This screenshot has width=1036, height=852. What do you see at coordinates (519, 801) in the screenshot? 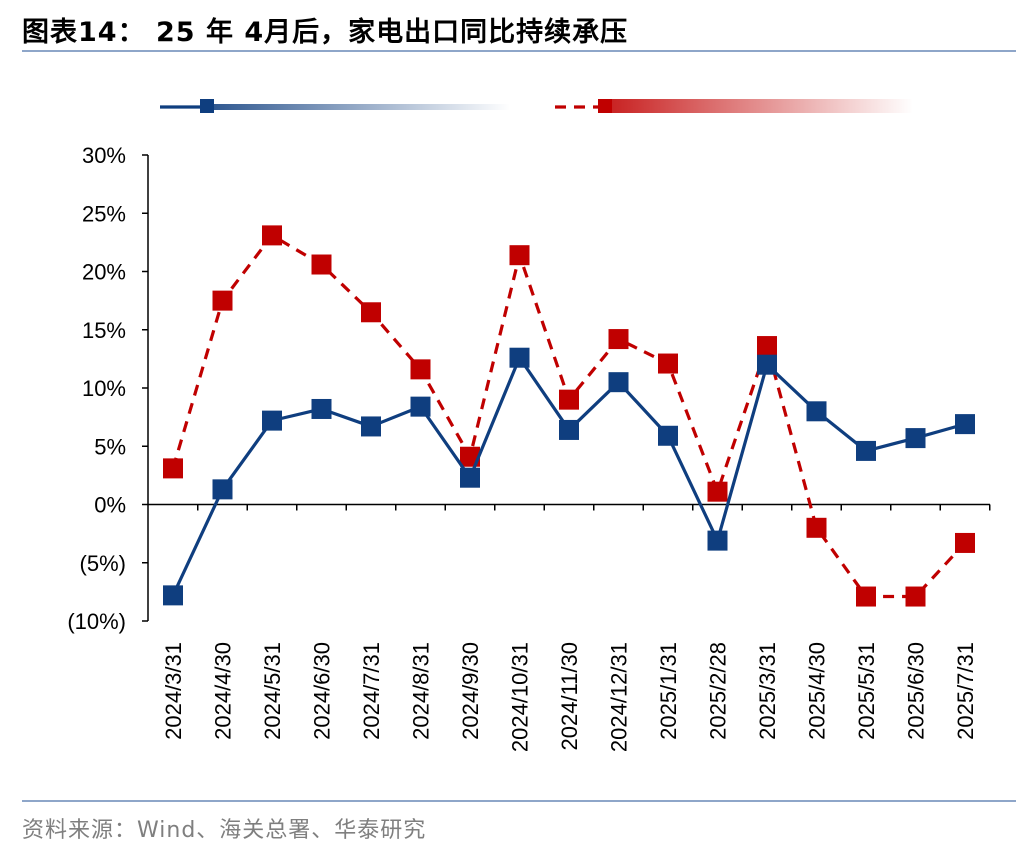
I see `footer-divider` at bounding box center [519, 801].